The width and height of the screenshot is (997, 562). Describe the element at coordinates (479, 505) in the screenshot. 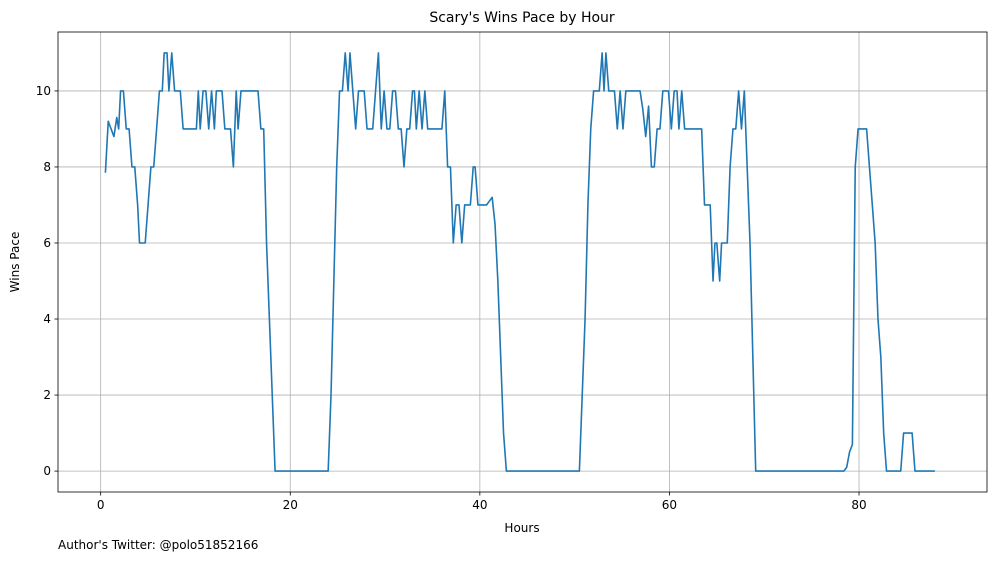

I see `x-tick-label: 40` at that location.